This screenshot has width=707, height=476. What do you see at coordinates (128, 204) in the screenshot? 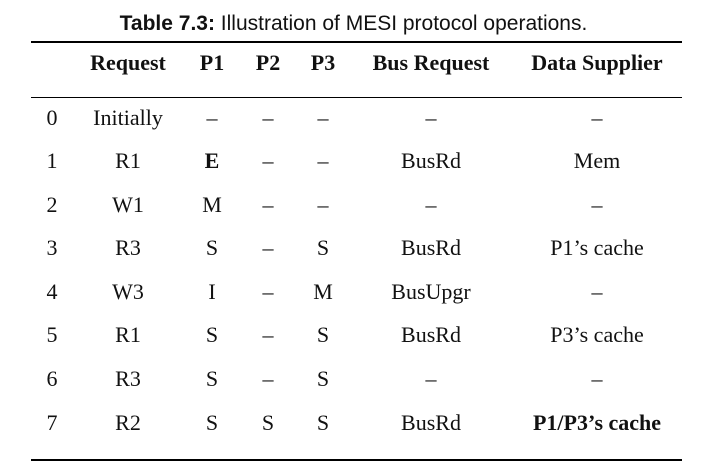
I see `cell-request: W1` at bounding box center [128, 204].